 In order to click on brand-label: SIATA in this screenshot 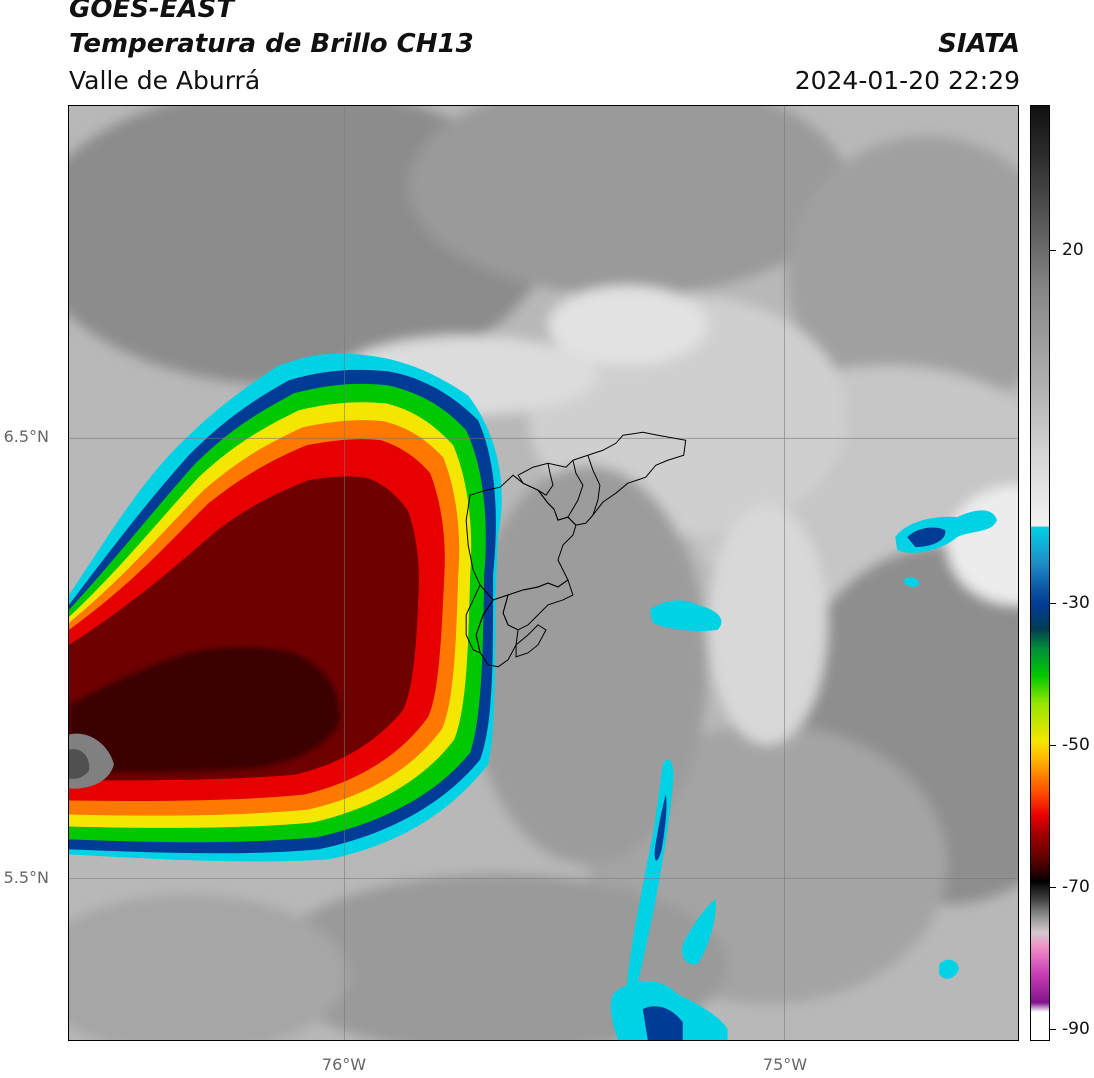, I will do `click(979, 44)`.